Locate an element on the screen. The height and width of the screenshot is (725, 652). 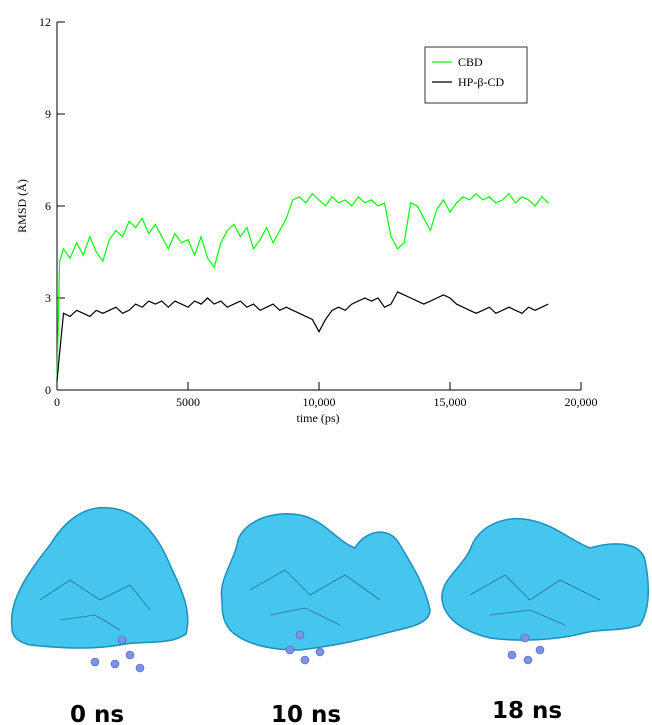
x-tick-label: 15,000 is located at coordinates (450, 402).